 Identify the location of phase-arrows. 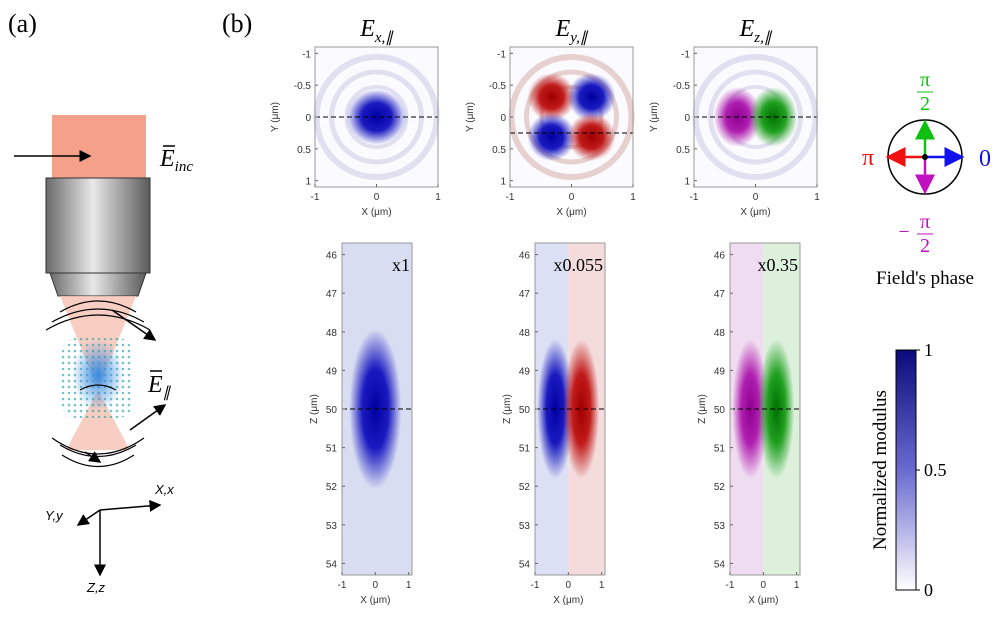
(925, 157).